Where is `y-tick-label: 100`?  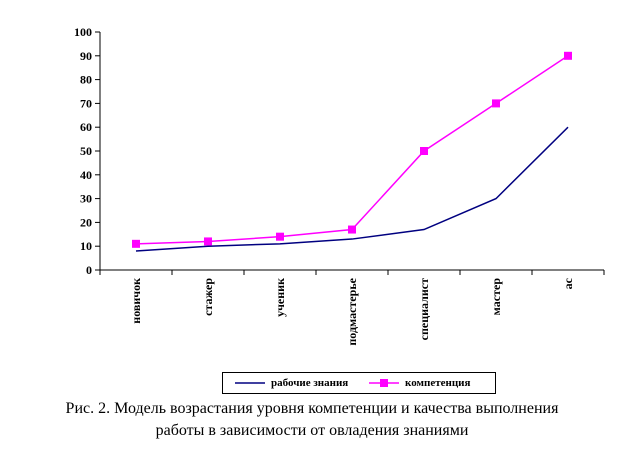 y-tick-label: 100 is located at coordinates (83, 32).